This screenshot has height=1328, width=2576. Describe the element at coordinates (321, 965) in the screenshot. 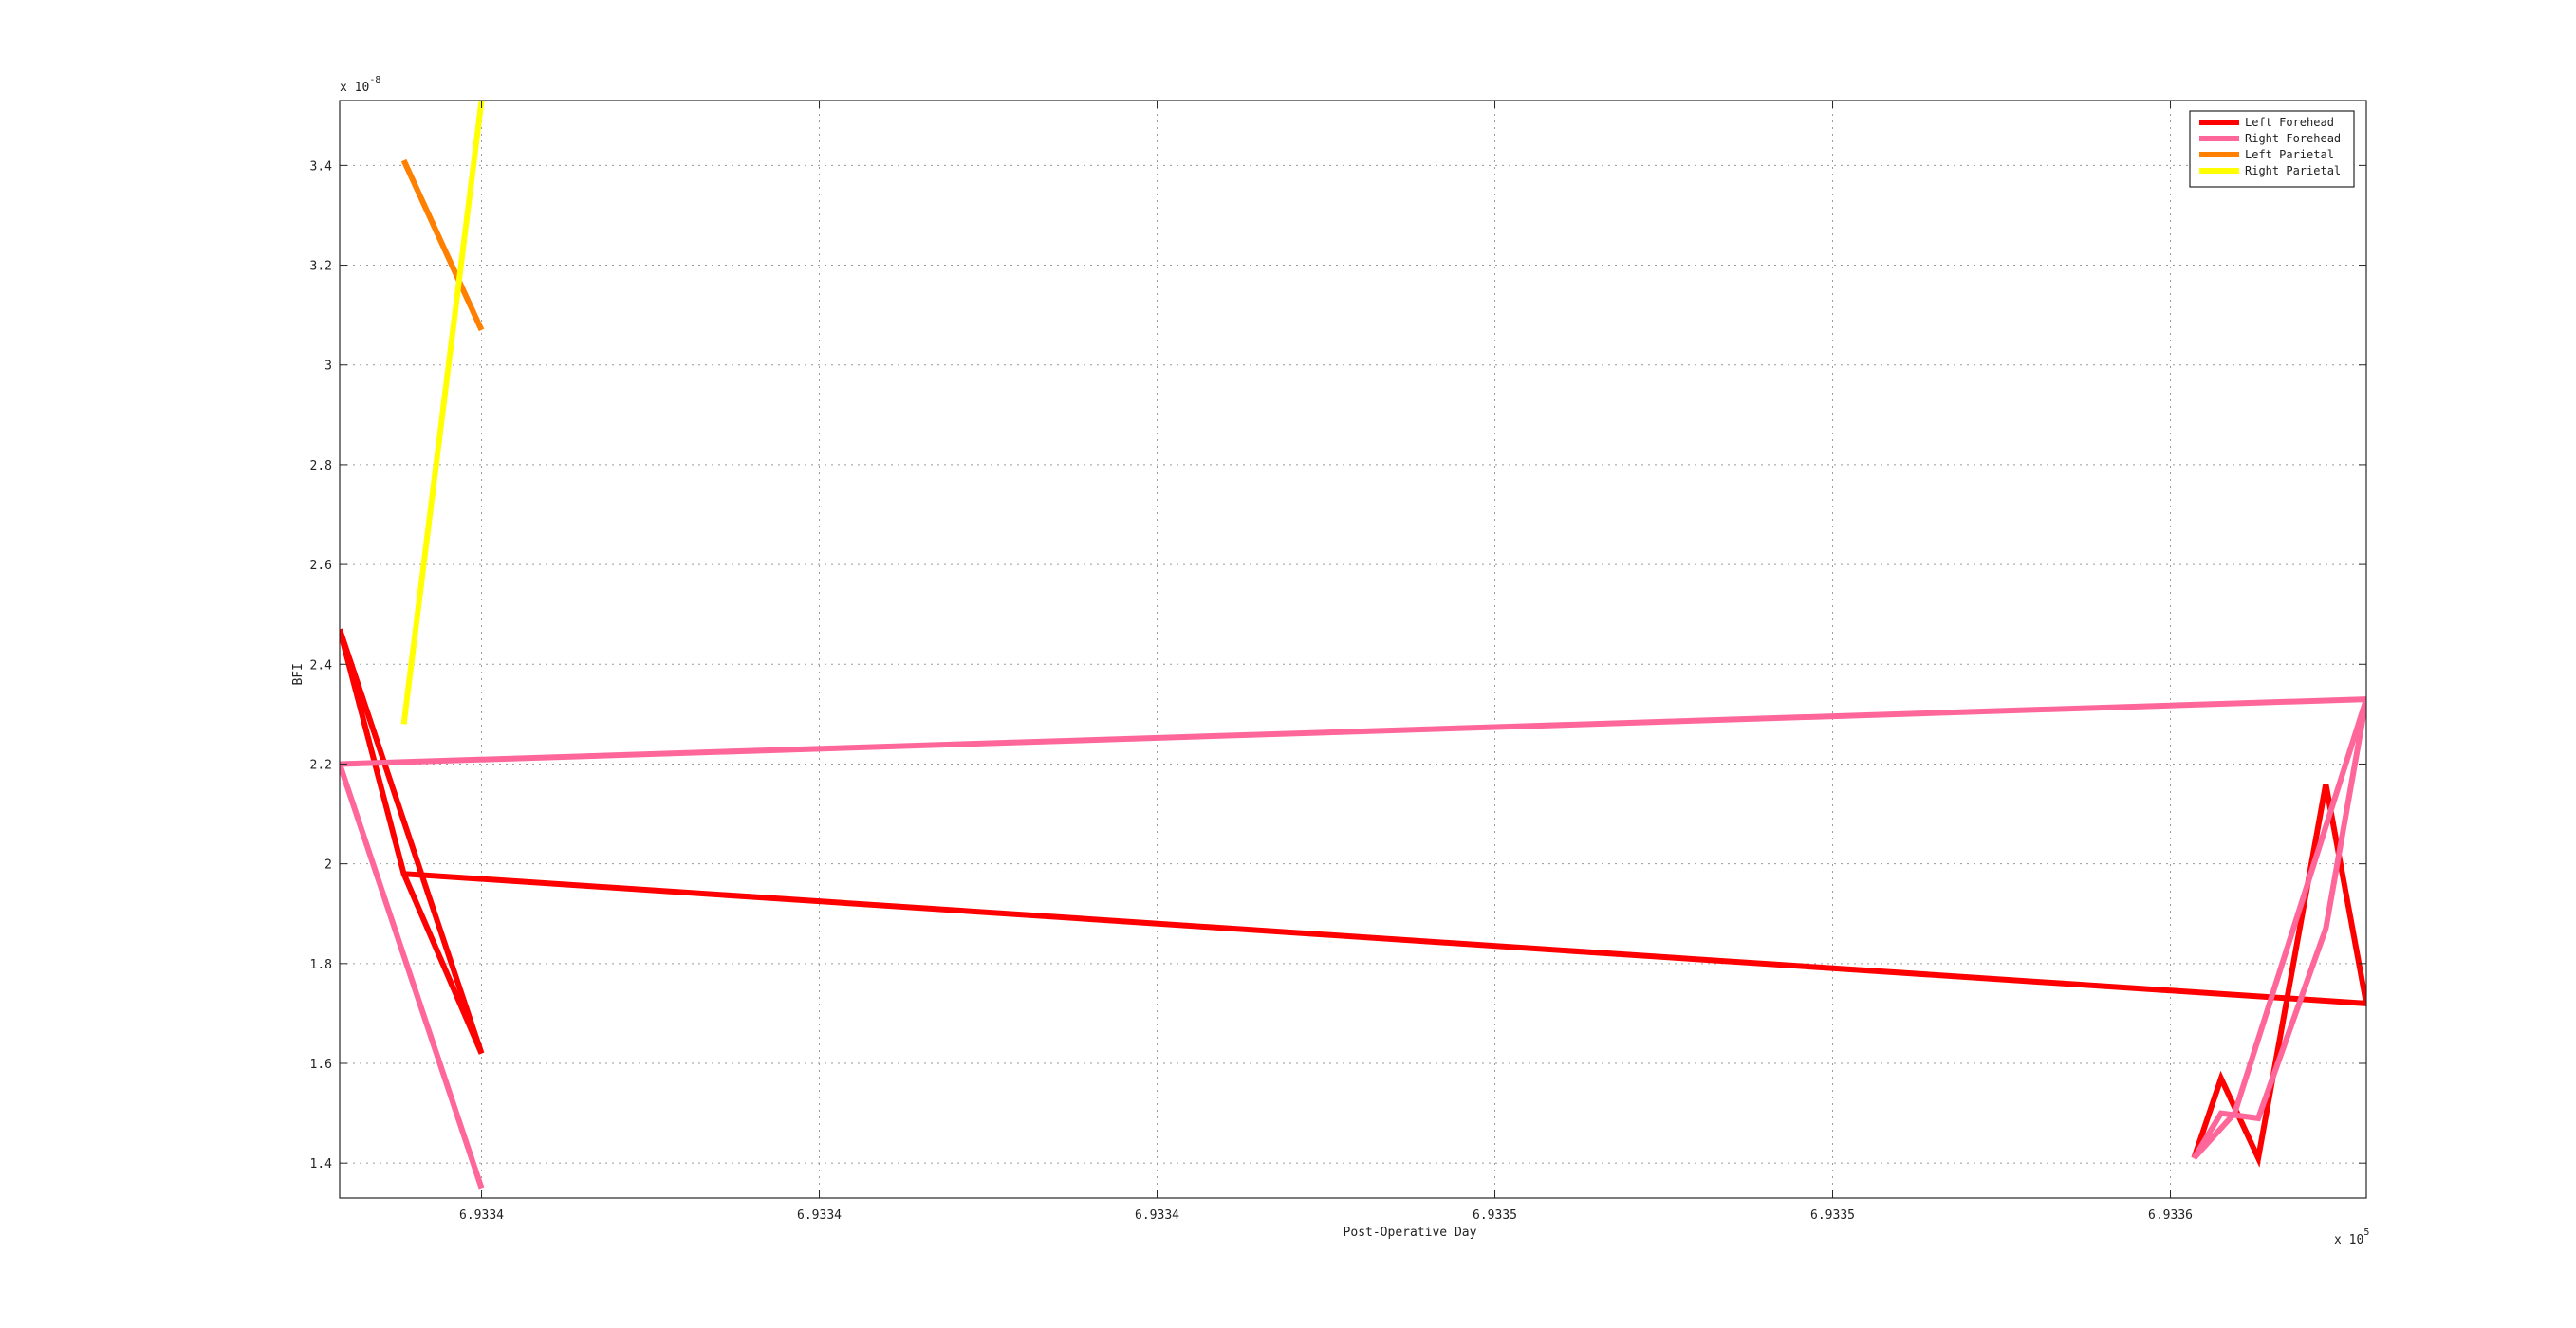

I see `y-tick-label: 1.8` at that location.